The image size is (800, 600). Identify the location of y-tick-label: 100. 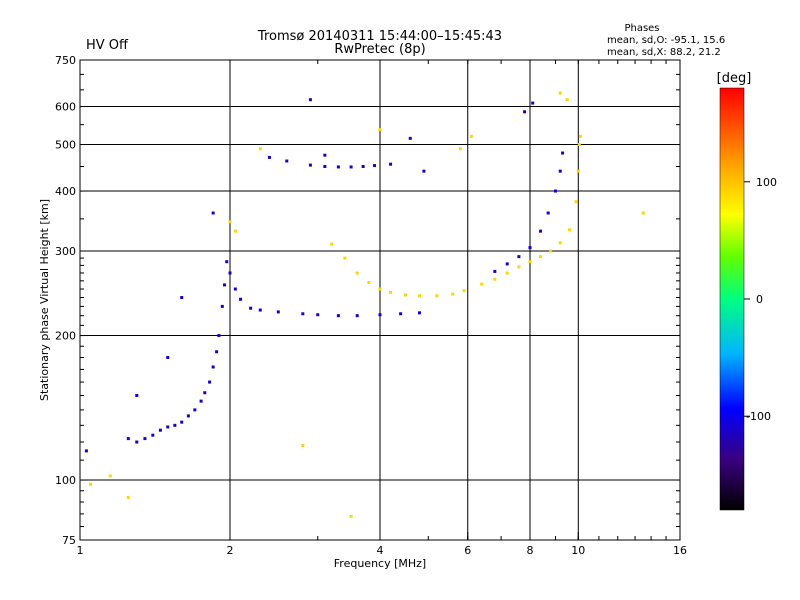
(65, 480).